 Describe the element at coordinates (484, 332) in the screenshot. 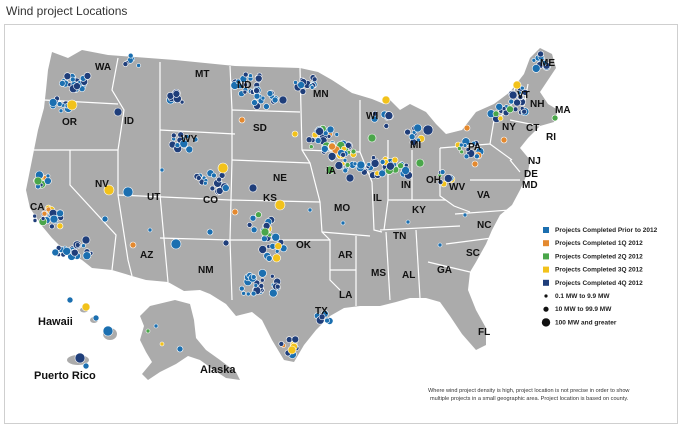

I see `state-label-fl: FL` at that location.